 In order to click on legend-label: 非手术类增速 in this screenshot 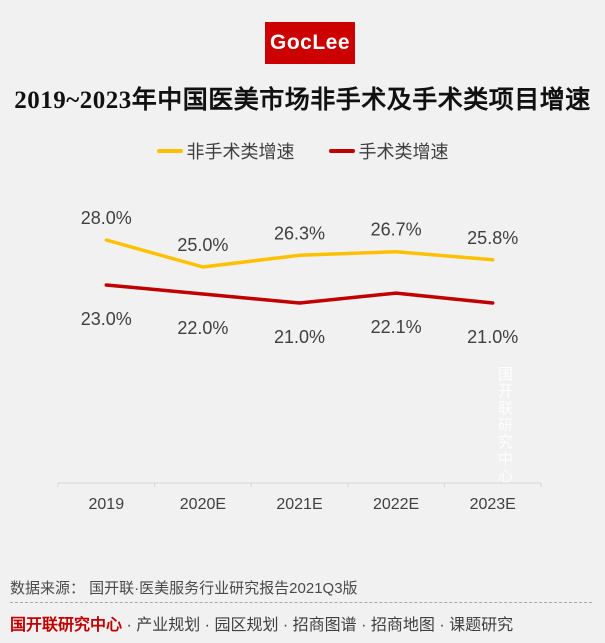, I will do `click(240, 152)`.